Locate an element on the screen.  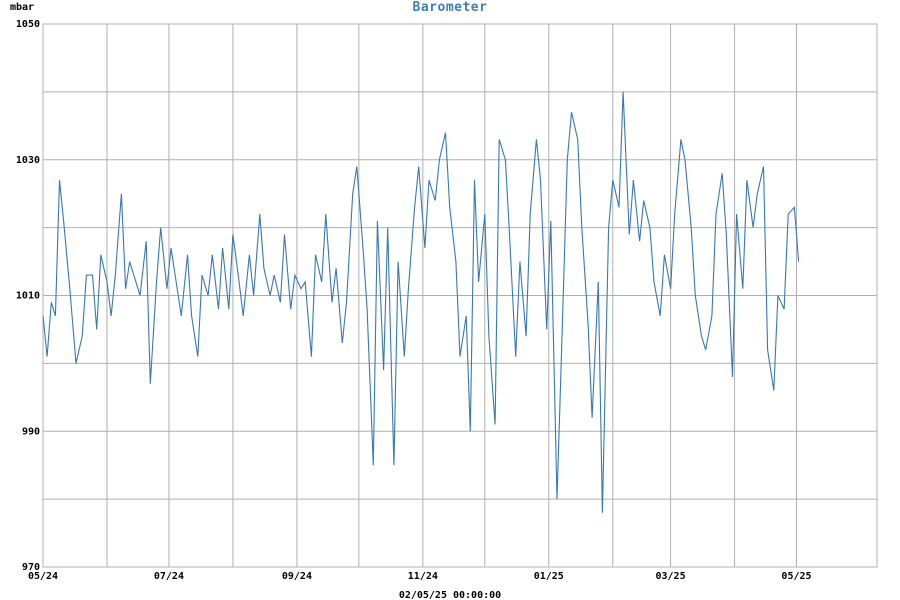
y-tick-label: 970 is located at coordinates (31, 567).